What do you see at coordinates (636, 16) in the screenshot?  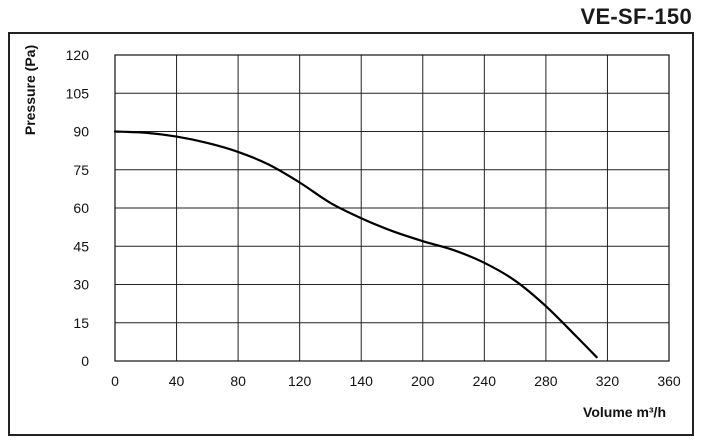 I see `chart-title: VE-SF-150` at bounding box center [636, 16].